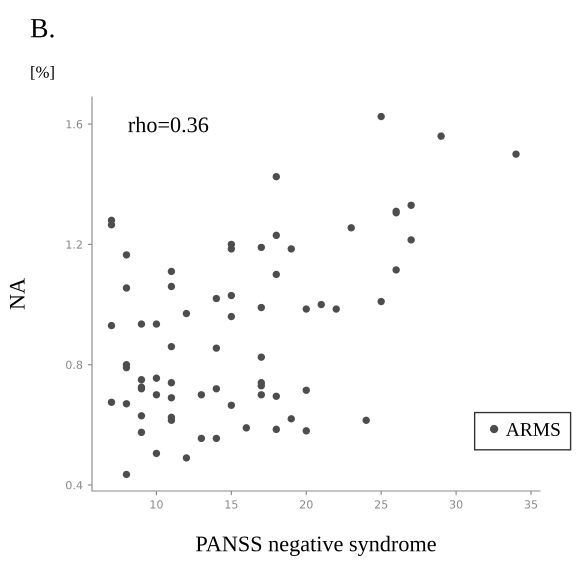  I want to click on y-axis-title: NA, so click(17, 294).